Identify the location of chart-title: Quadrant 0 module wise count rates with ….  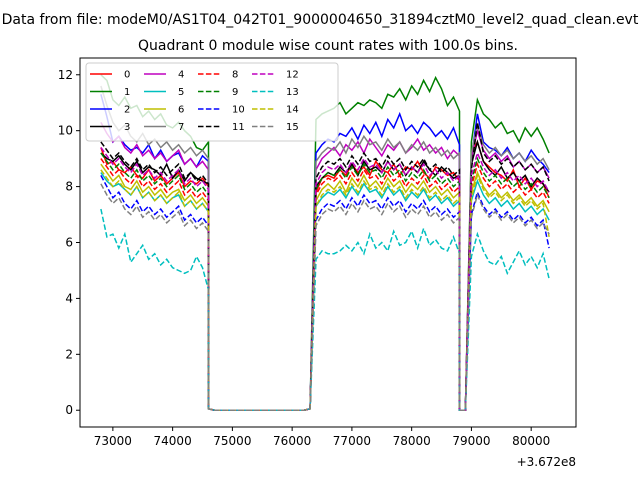
(328, 46).